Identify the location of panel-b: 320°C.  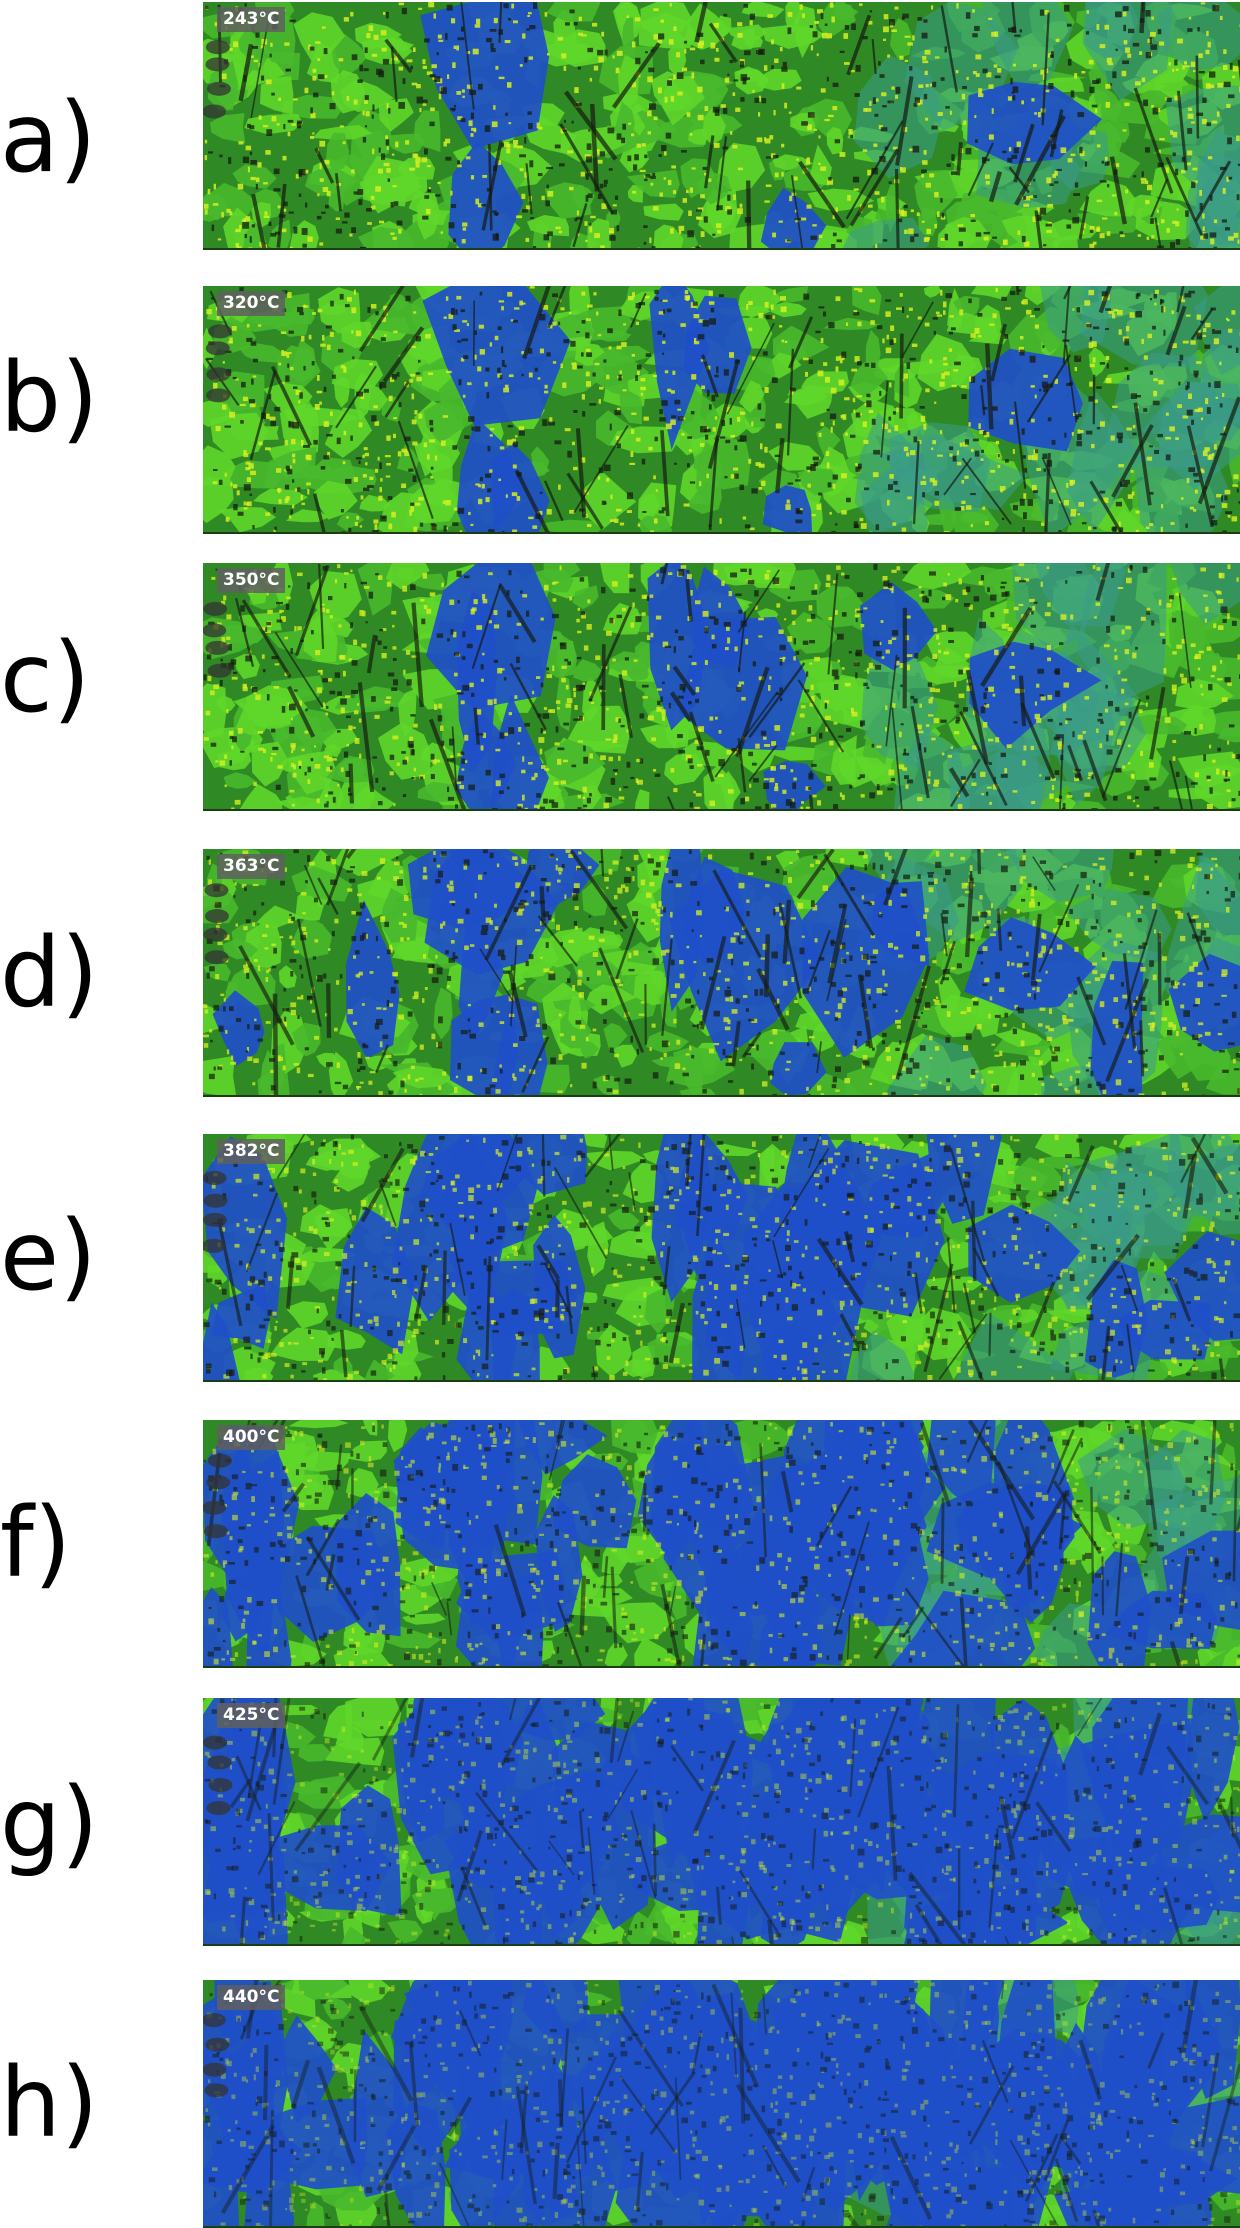
(721, 410).